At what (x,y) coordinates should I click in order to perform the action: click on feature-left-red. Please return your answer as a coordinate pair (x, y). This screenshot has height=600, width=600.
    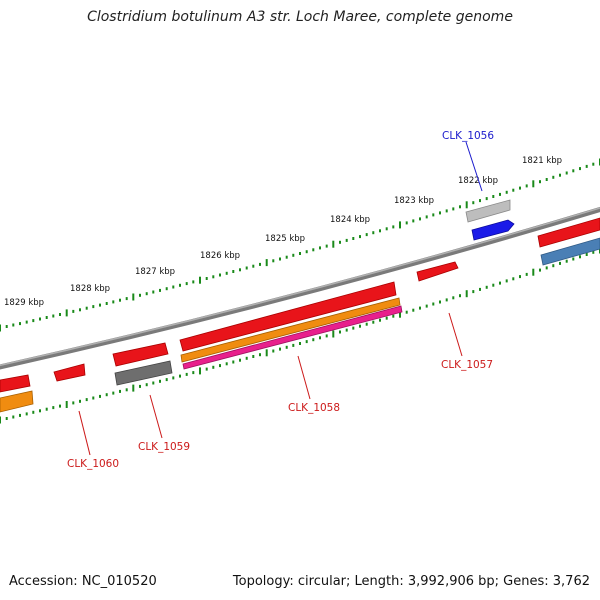
    Looking at the image, I should click on (15, 383).